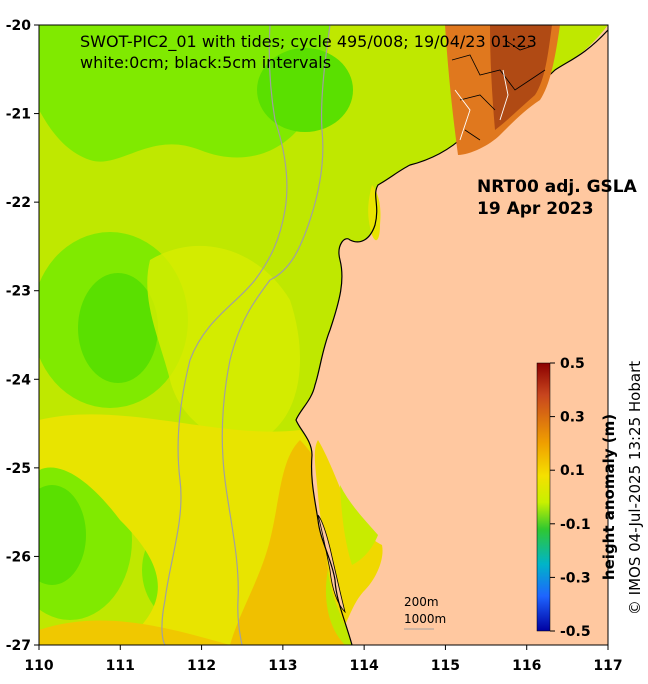  I want to click on colorbar-label: height anomaly (m), so click(609, 497).